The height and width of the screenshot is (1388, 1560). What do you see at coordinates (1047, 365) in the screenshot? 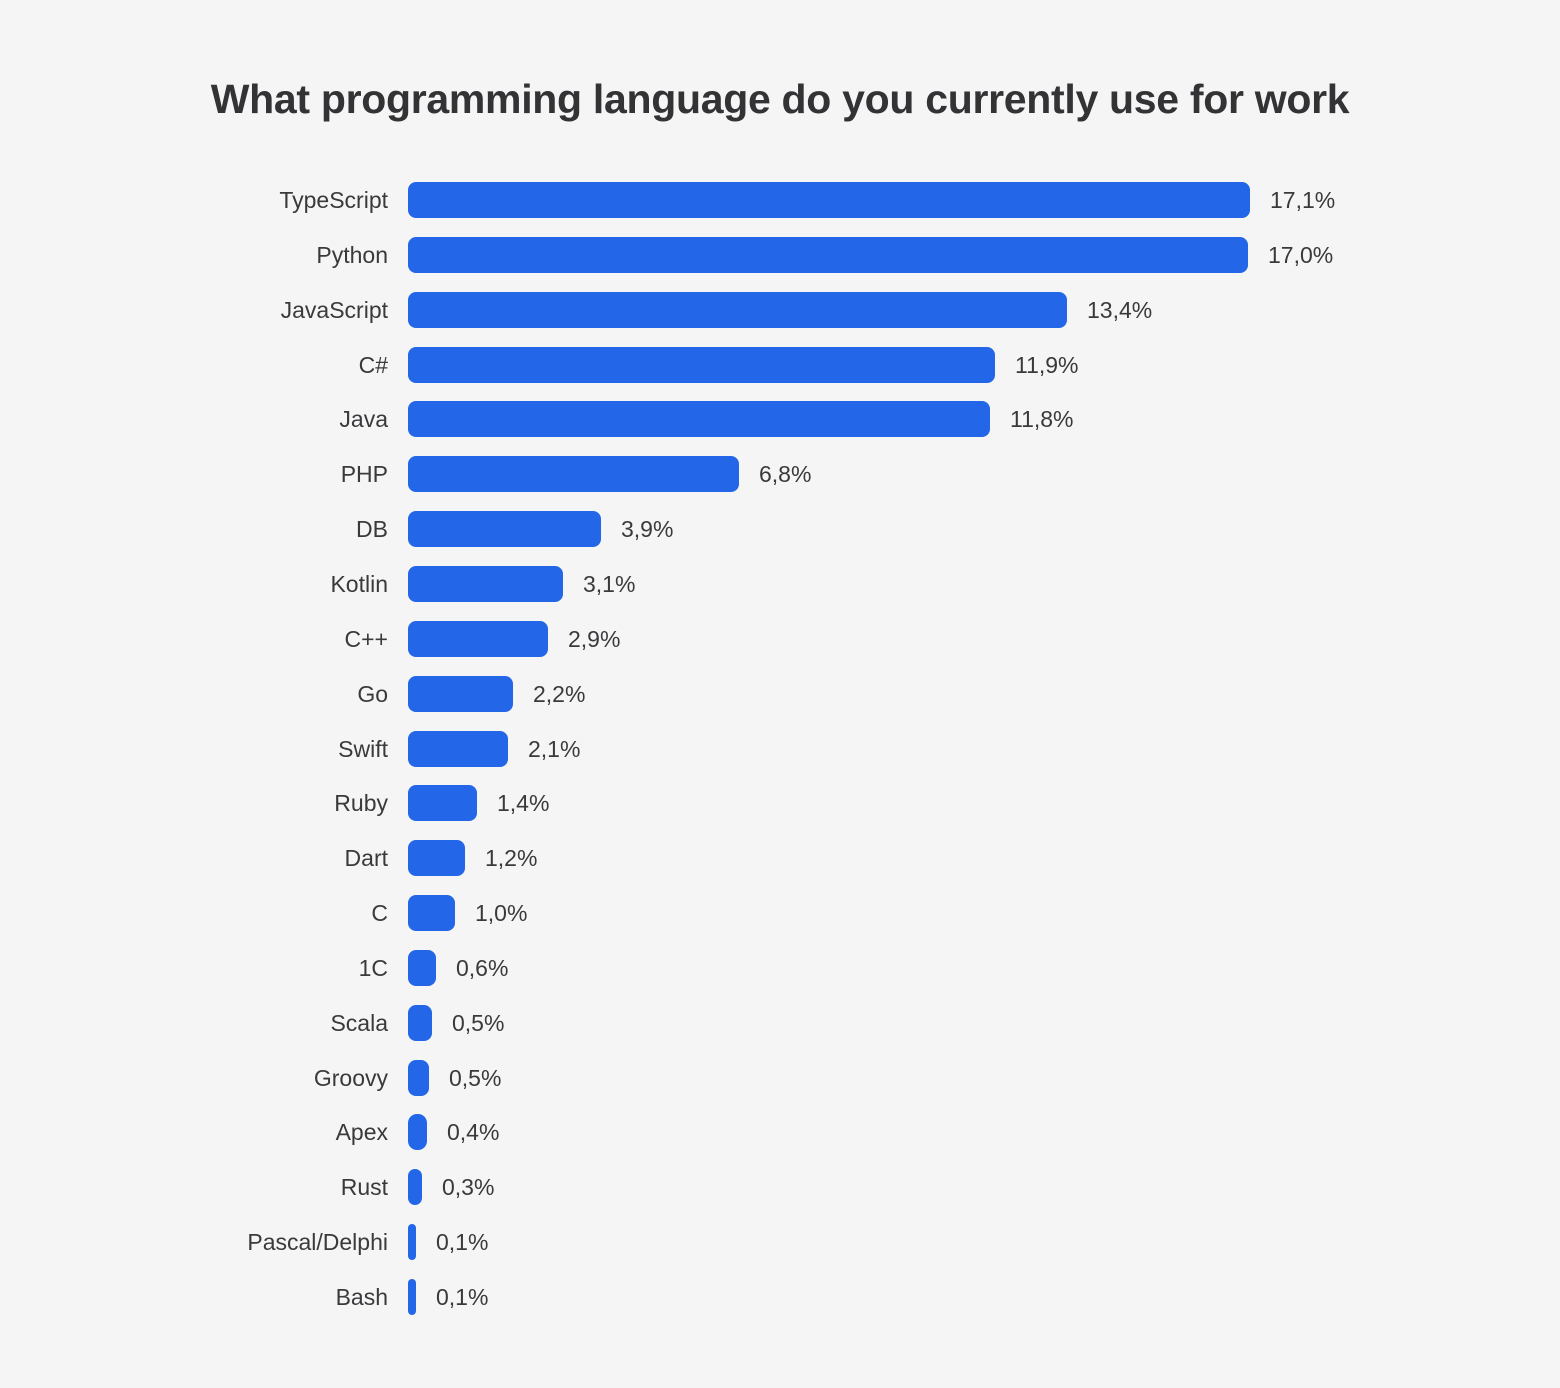
I see `value-label: 11,9%` at bounding box center [1047, 365].